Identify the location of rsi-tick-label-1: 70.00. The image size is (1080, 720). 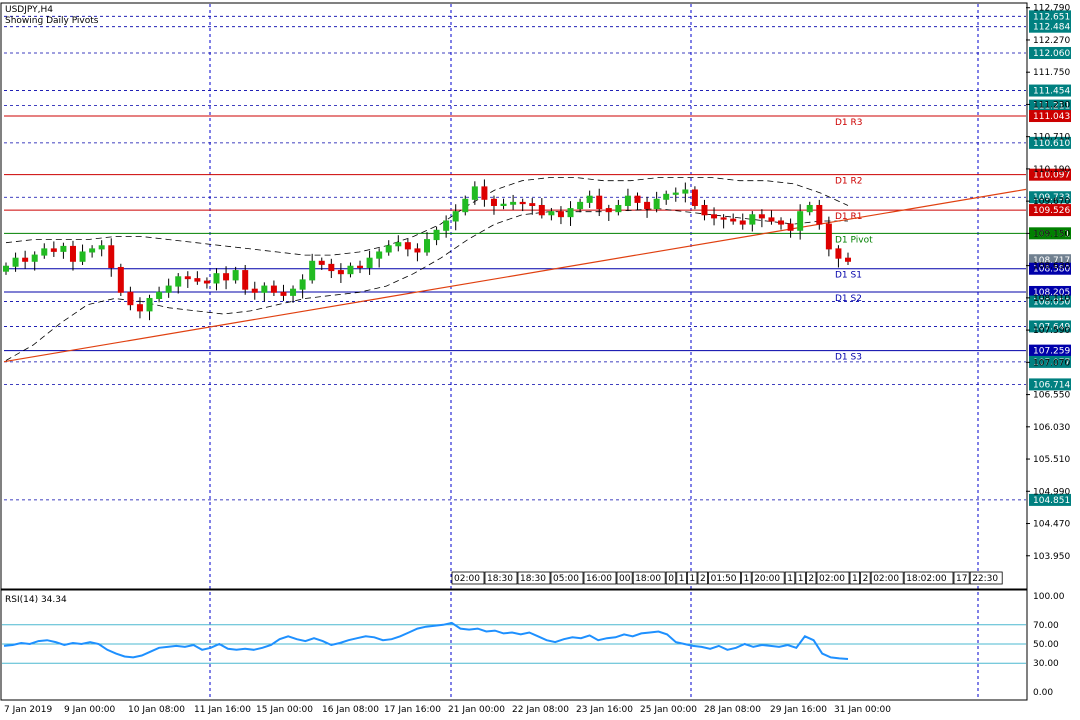
(1046, 626).